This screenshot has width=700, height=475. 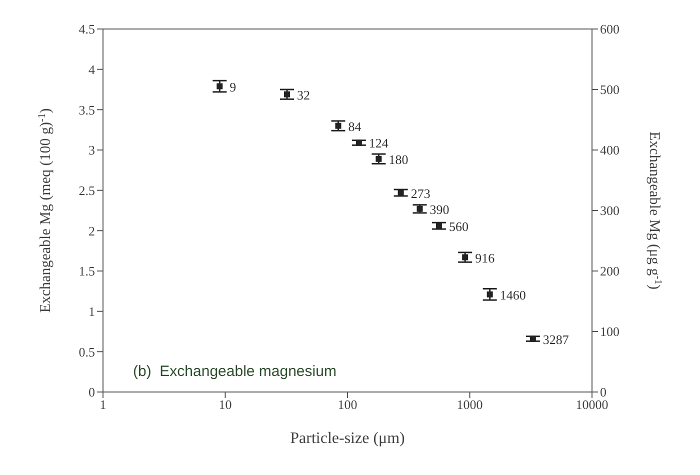 What do you see at coordinates (225, 404) in the screenshot?
I see `x-tick-label: 10` at bounding box center [225, 404].